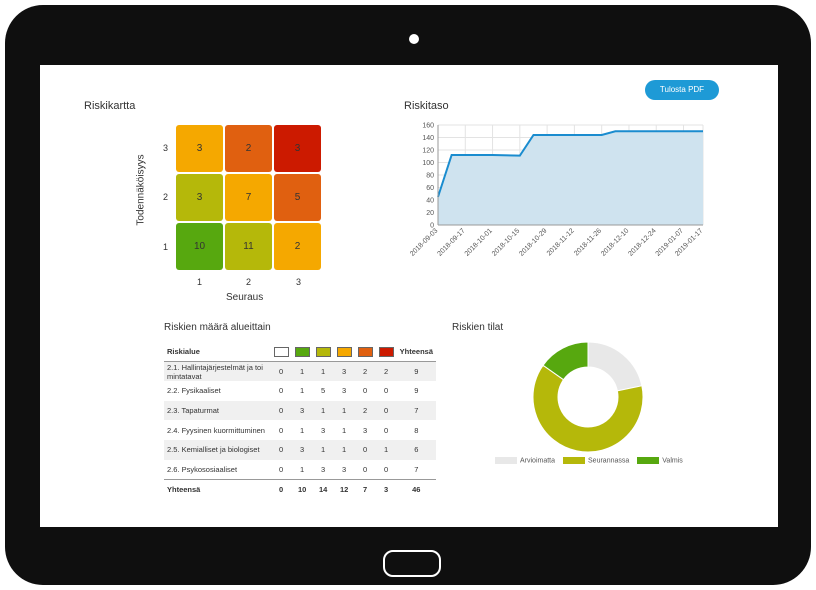  Describe the element at coordinates (217, 410) in the screenshot. I see `row-area-name: 2.3. Tapaturmat` at that location.